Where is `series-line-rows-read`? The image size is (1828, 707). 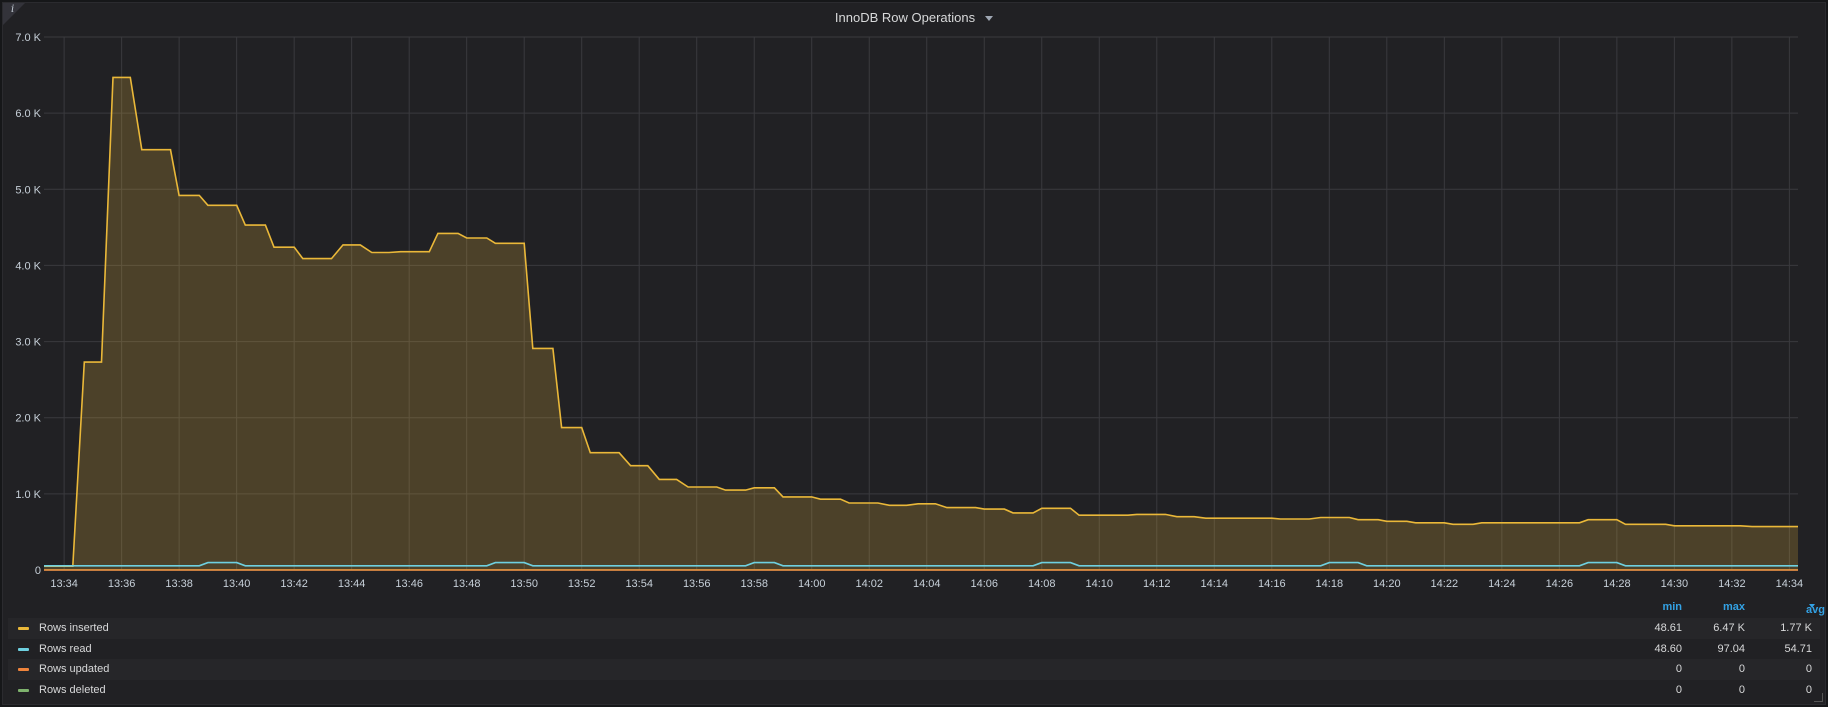 series-line-rows-read is located at coordinates (921, 564).